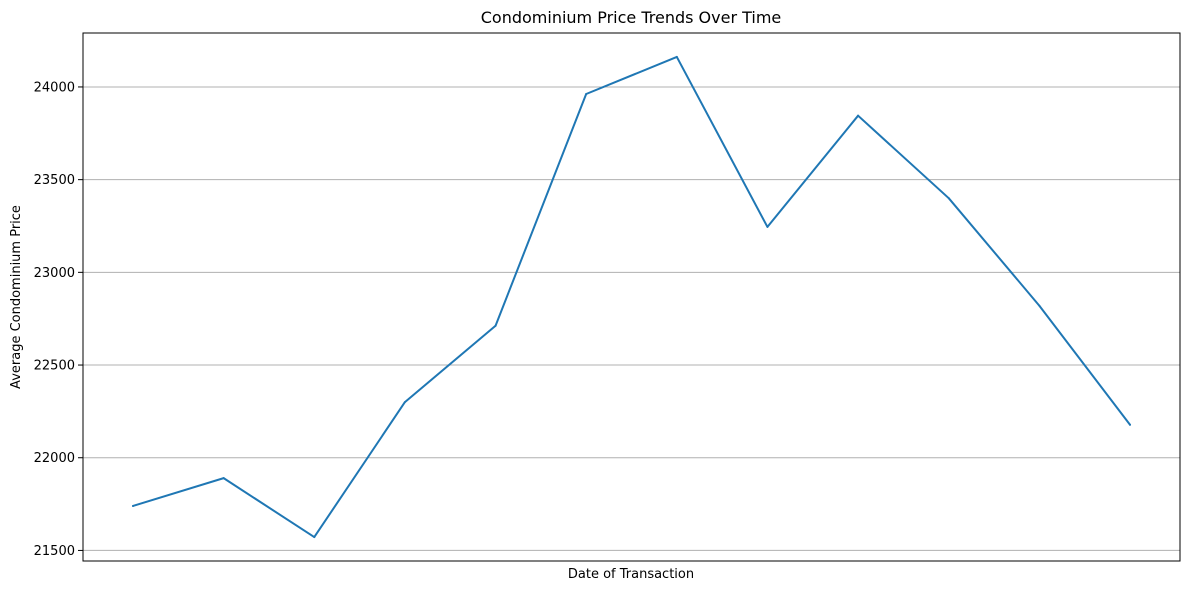  I want to click on y-tick-label: 23500, so click(54, 180).